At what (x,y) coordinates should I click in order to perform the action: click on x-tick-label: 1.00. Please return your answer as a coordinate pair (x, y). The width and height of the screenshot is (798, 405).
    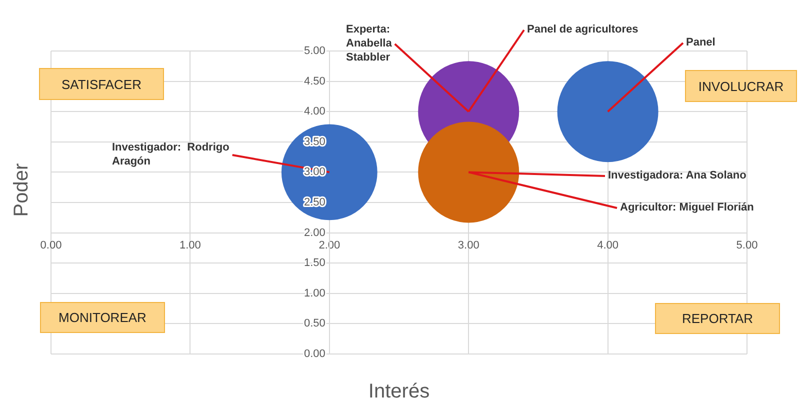
    Looking at the image, I should click on (190, 245).